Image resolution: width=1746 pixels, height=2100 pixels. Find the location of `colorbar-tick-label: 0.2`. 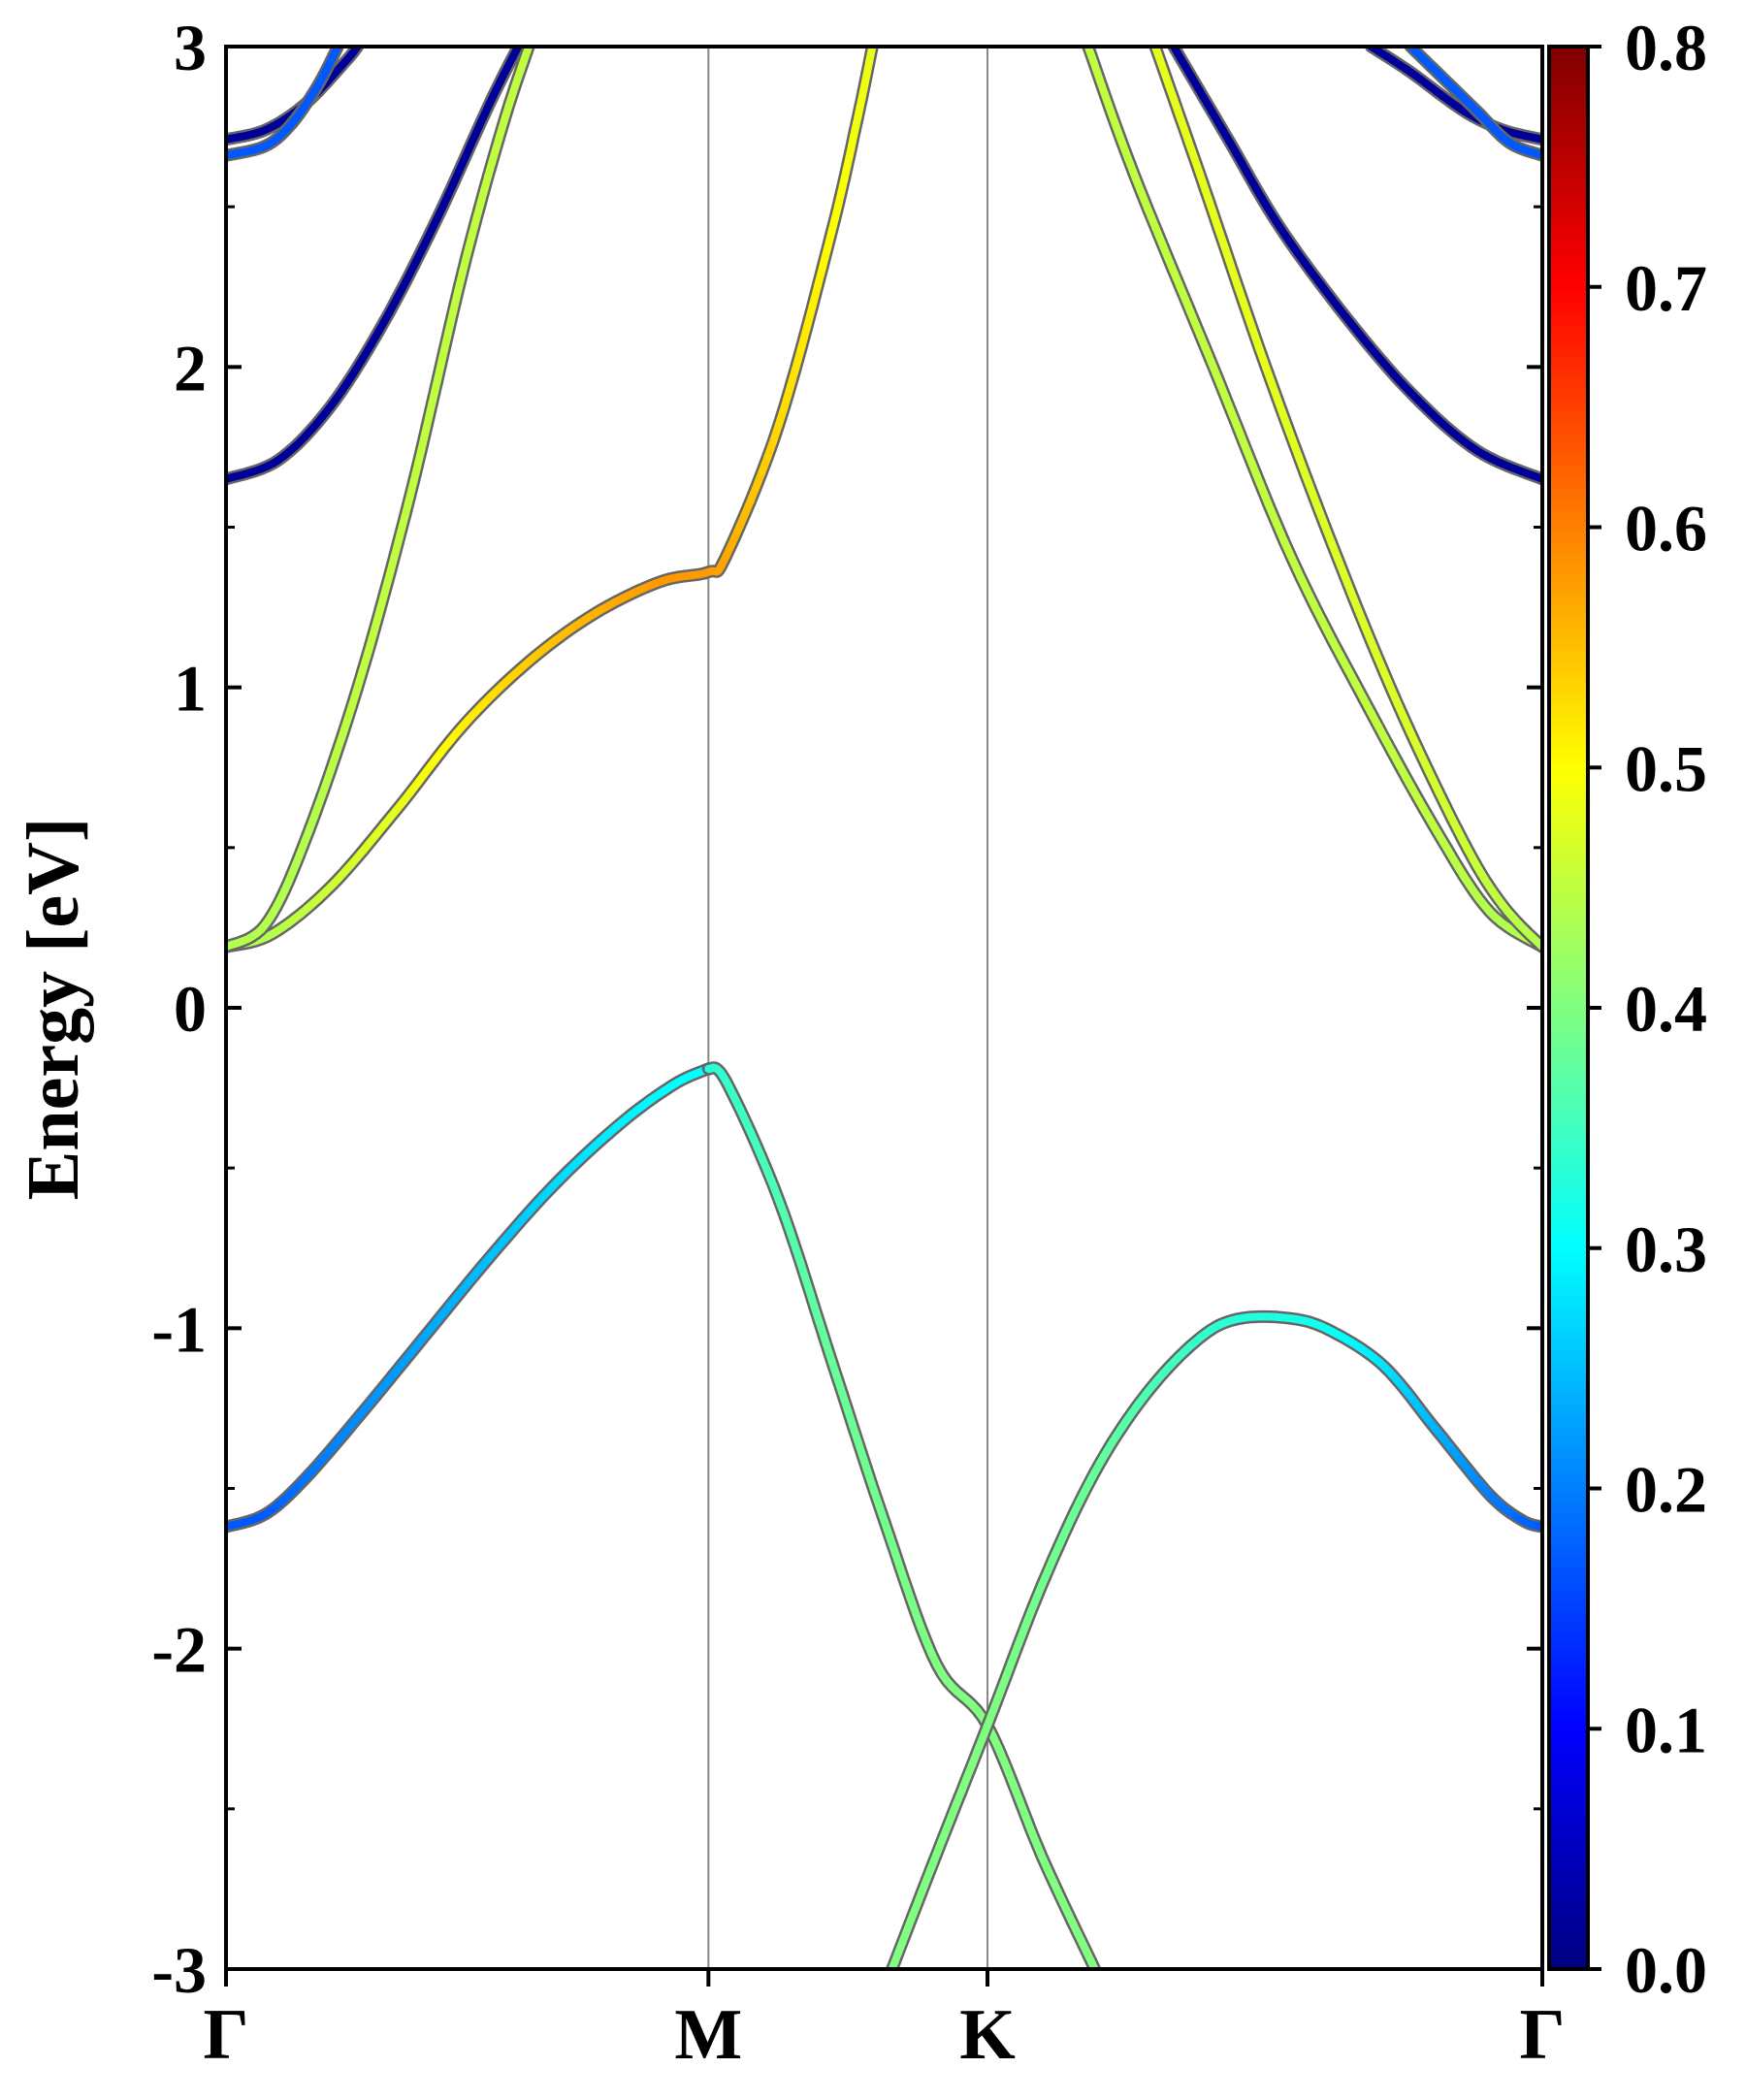

colorbar-tick-label: 0.2 is located at coordinates (1666, 1490).